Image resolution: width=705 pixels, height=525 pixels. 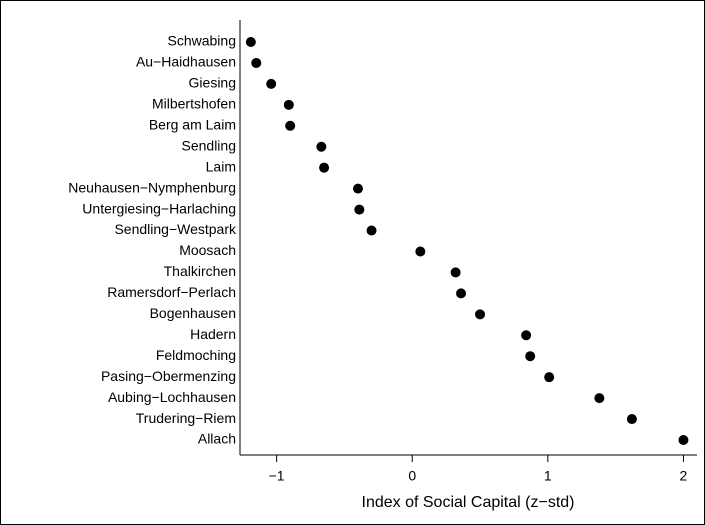 I want to click on y-tick-label: Sendling, so click(x=209, y=145).